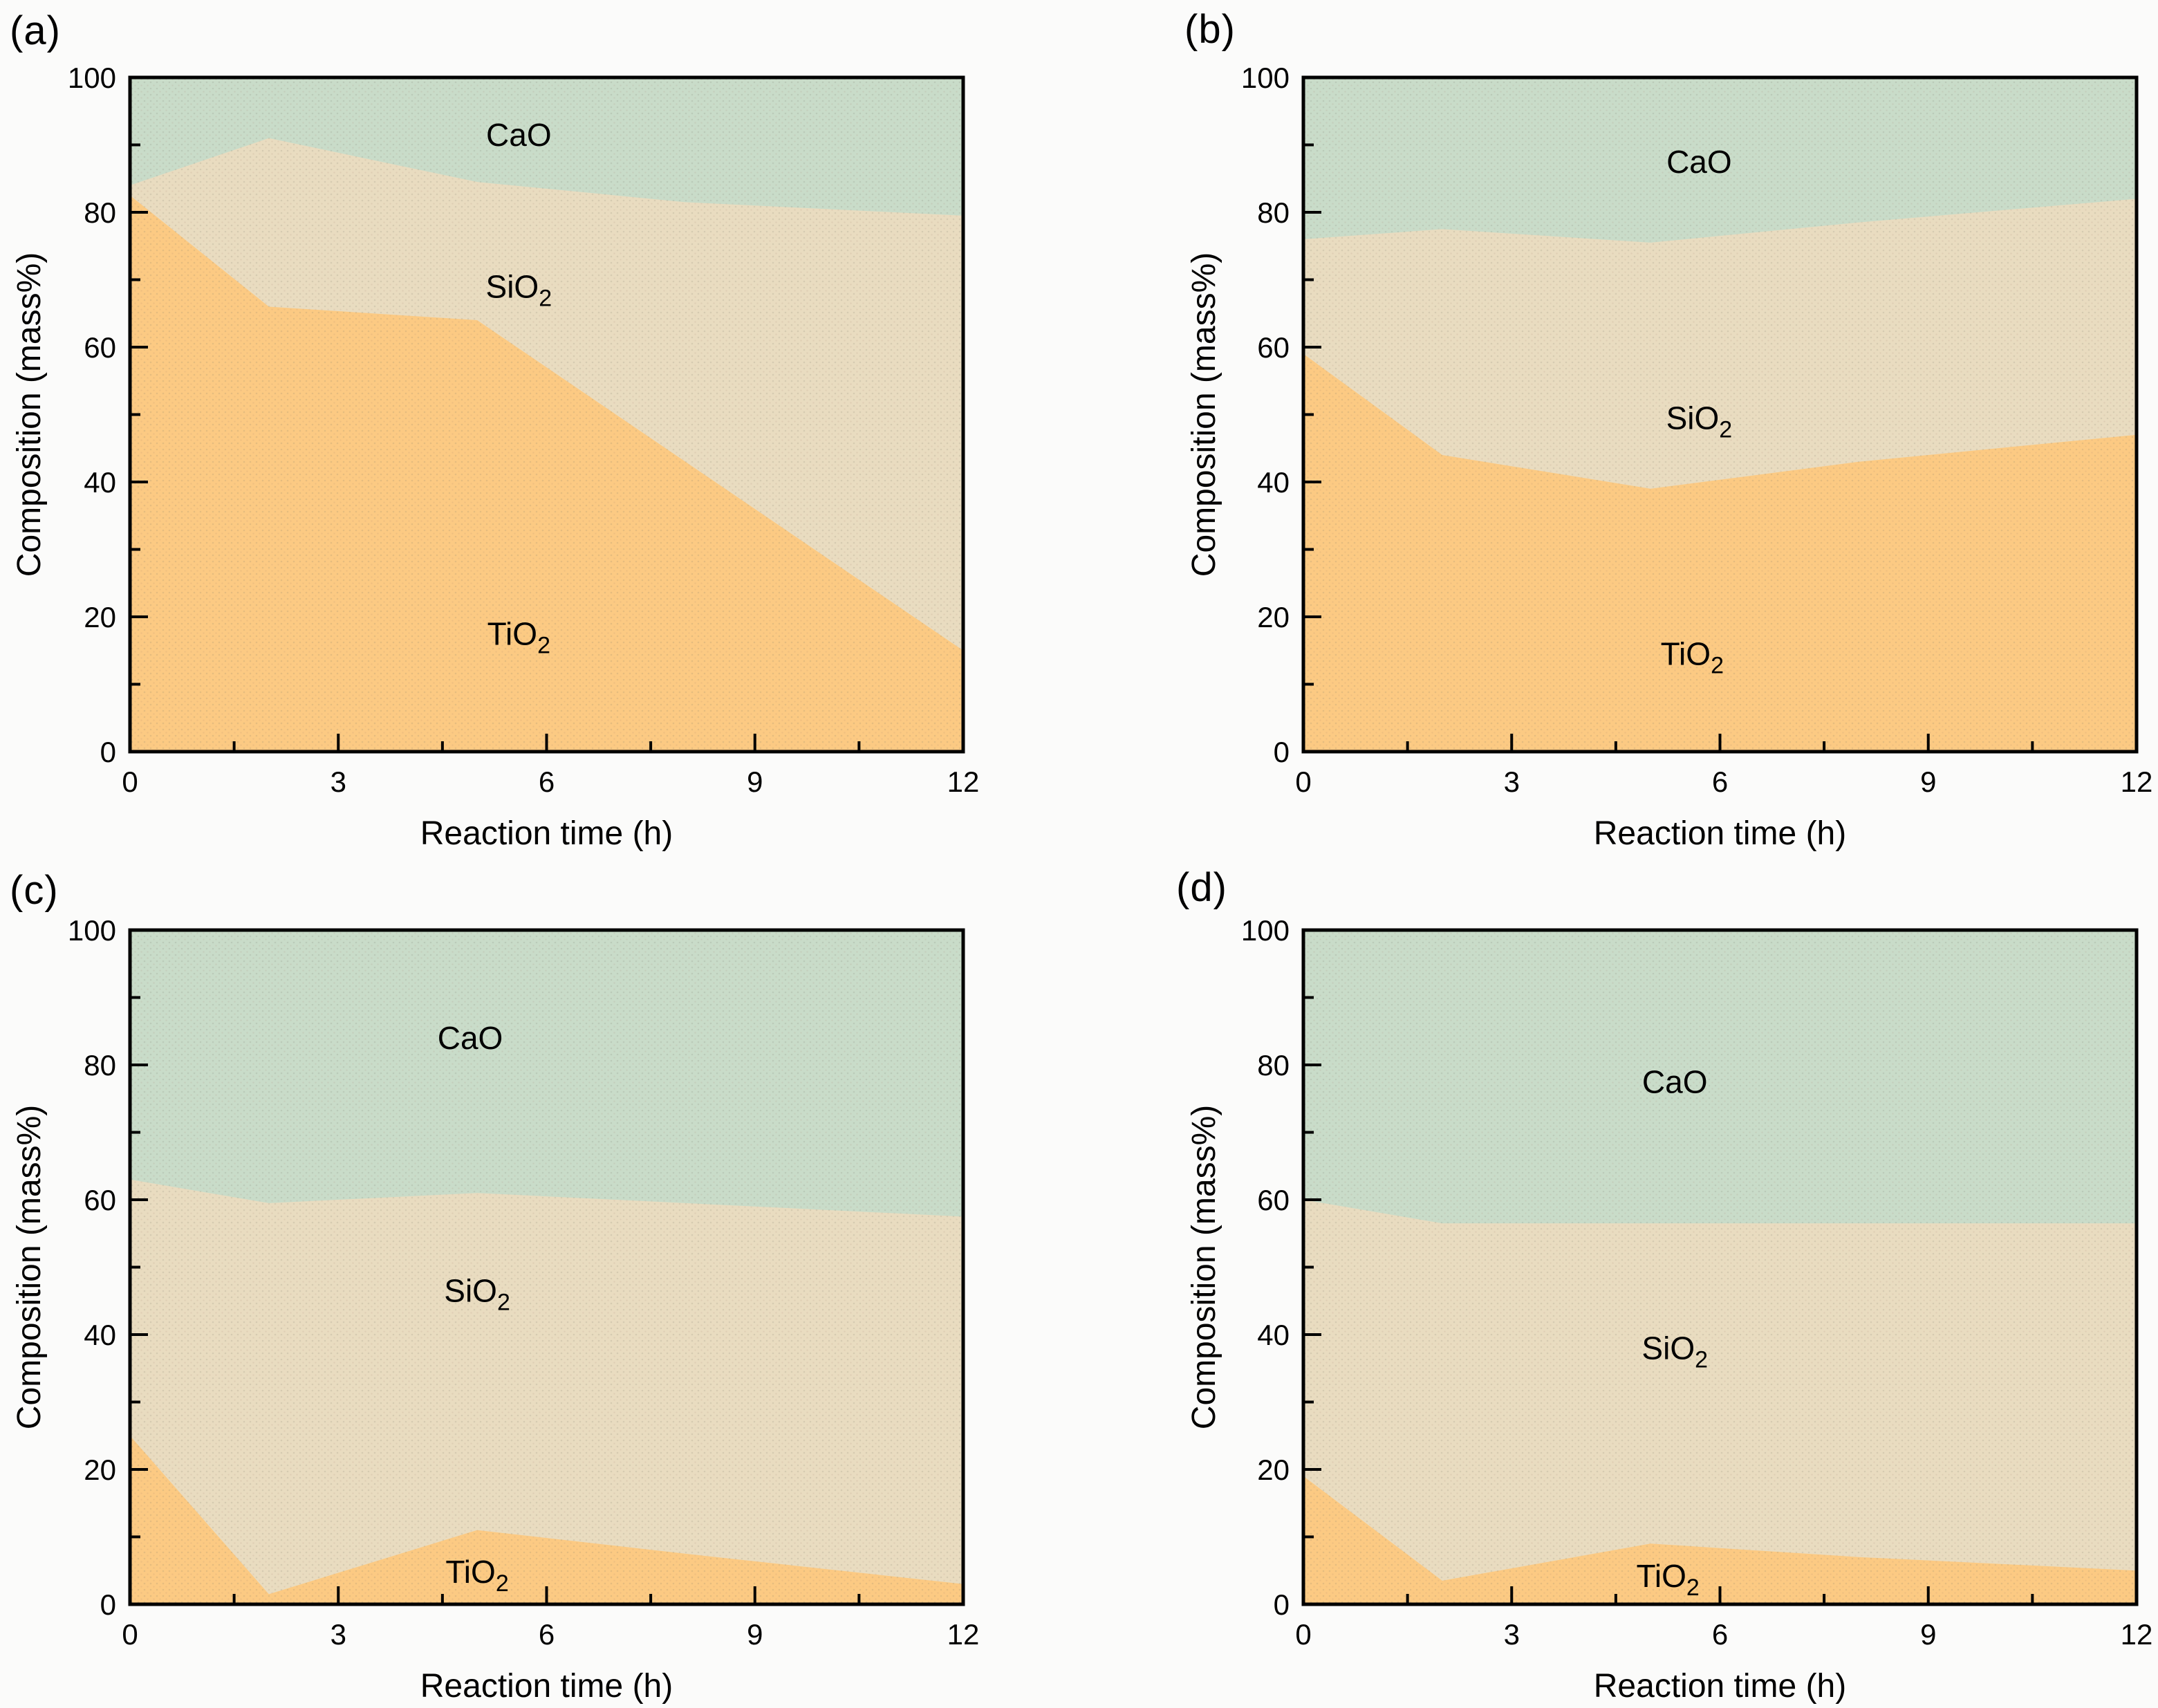 The image size is (2158, 1708). What do you see at coordinates (1201, 887) in the screenshot?
I see `panel-d-label: (d)` at bounding box center [1201, 887].